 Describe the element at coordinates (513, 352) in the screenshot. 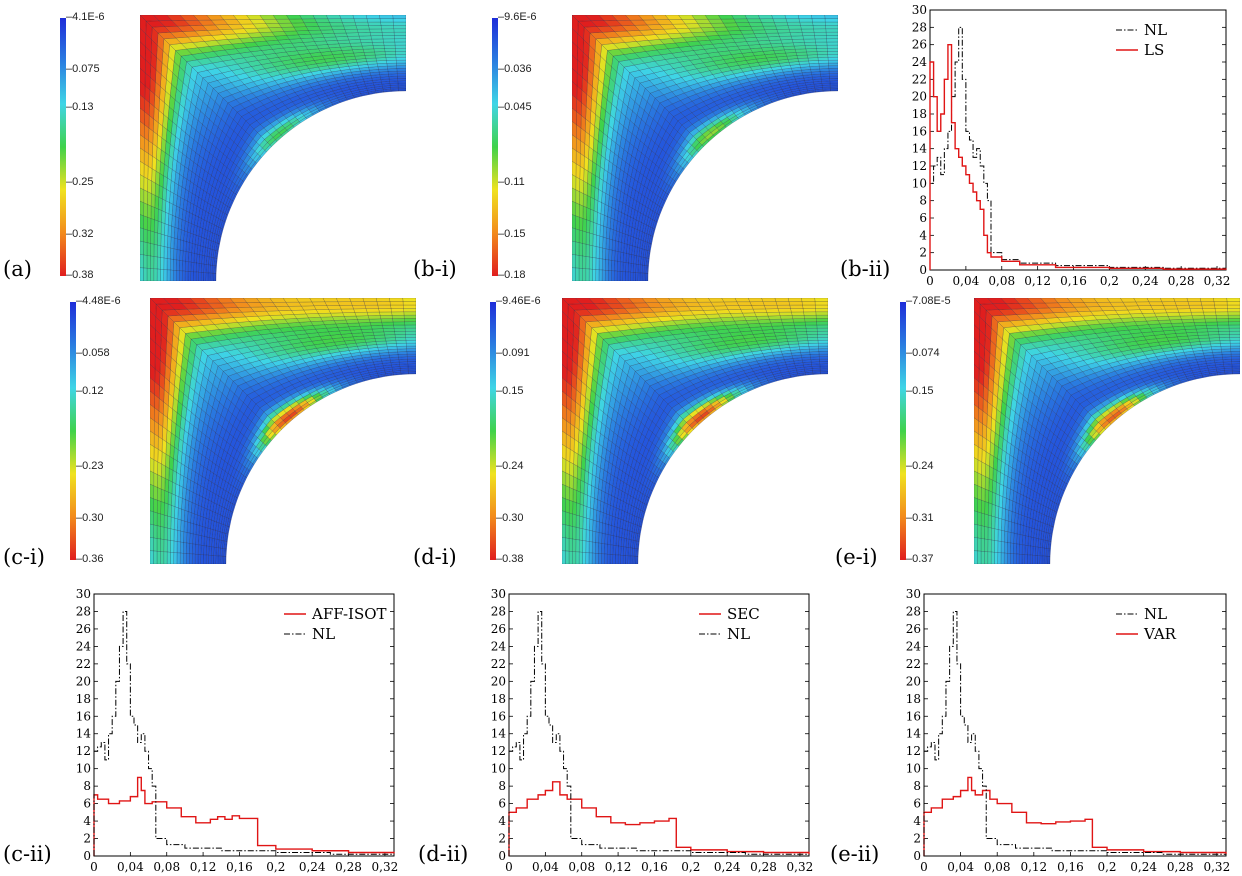

I see `colorbar-tick-label: –0.091` at that location.